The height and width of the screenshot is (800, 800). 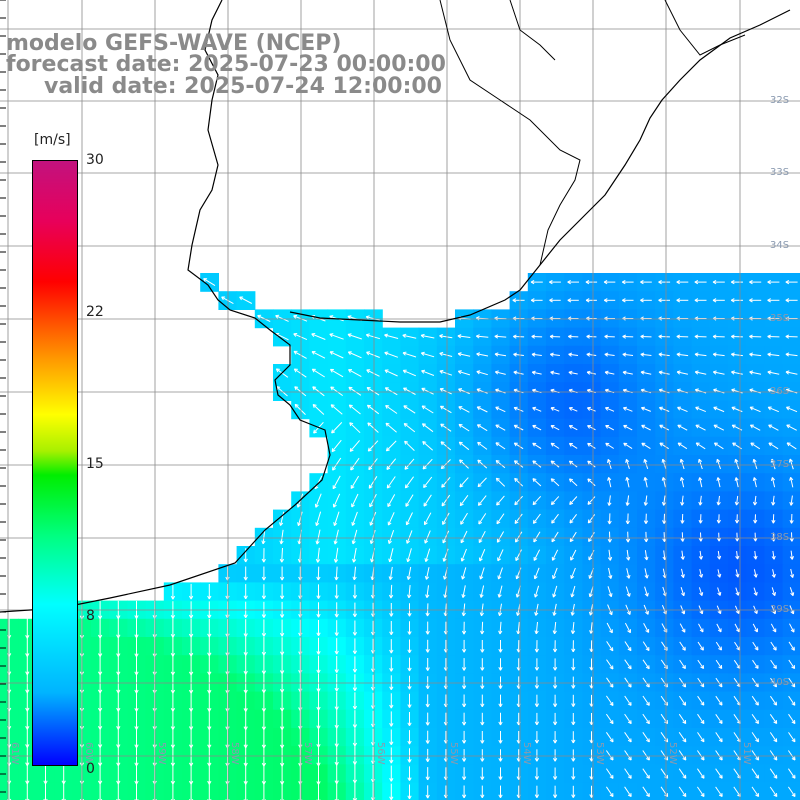 What do you see at coordinates (90, 616) in the screenshot?
I see `colorbar-tick-8: 8` at bounding box center [90, 616].